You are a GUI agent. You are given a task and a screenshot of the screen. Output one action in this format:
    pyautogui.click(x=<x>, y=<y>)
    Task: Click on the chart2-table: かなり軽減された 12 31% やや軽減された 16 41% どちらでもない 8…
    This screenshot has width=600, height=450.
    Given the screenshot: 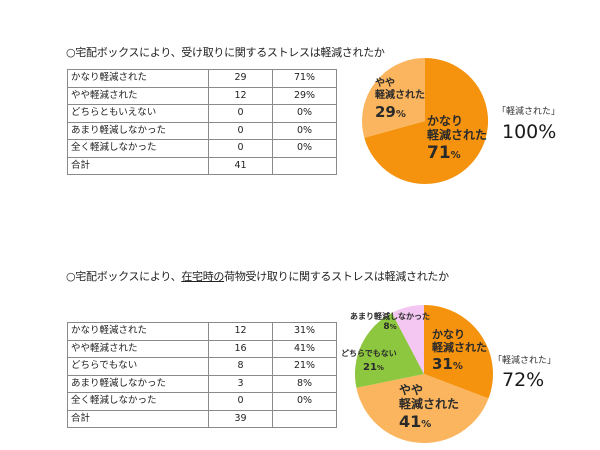 What is the action you would take?
    pyautogui.click(x=202, y=375)
    